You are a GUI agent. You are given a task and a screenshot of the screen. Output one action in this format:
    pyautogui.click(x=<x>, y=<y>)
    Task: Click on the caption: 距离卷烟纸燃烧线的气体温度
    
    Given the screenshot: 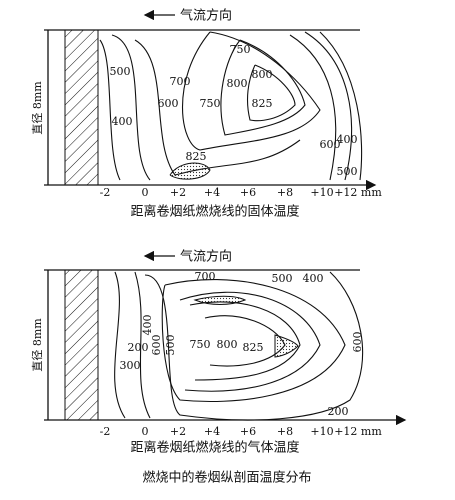 What is the action you would take?
    pyautogui.click(x=214, y=448)
    